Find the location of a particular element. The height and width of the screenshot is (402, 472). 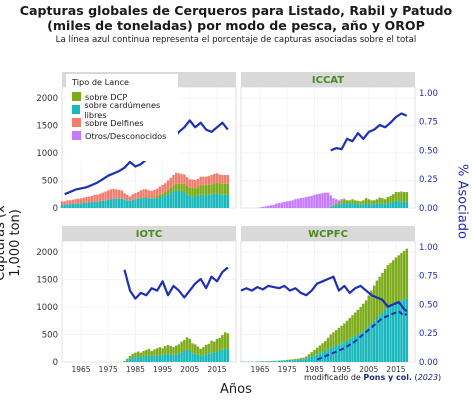

y-right-tick-label: 0.25 is located at coordinates (428, 180).